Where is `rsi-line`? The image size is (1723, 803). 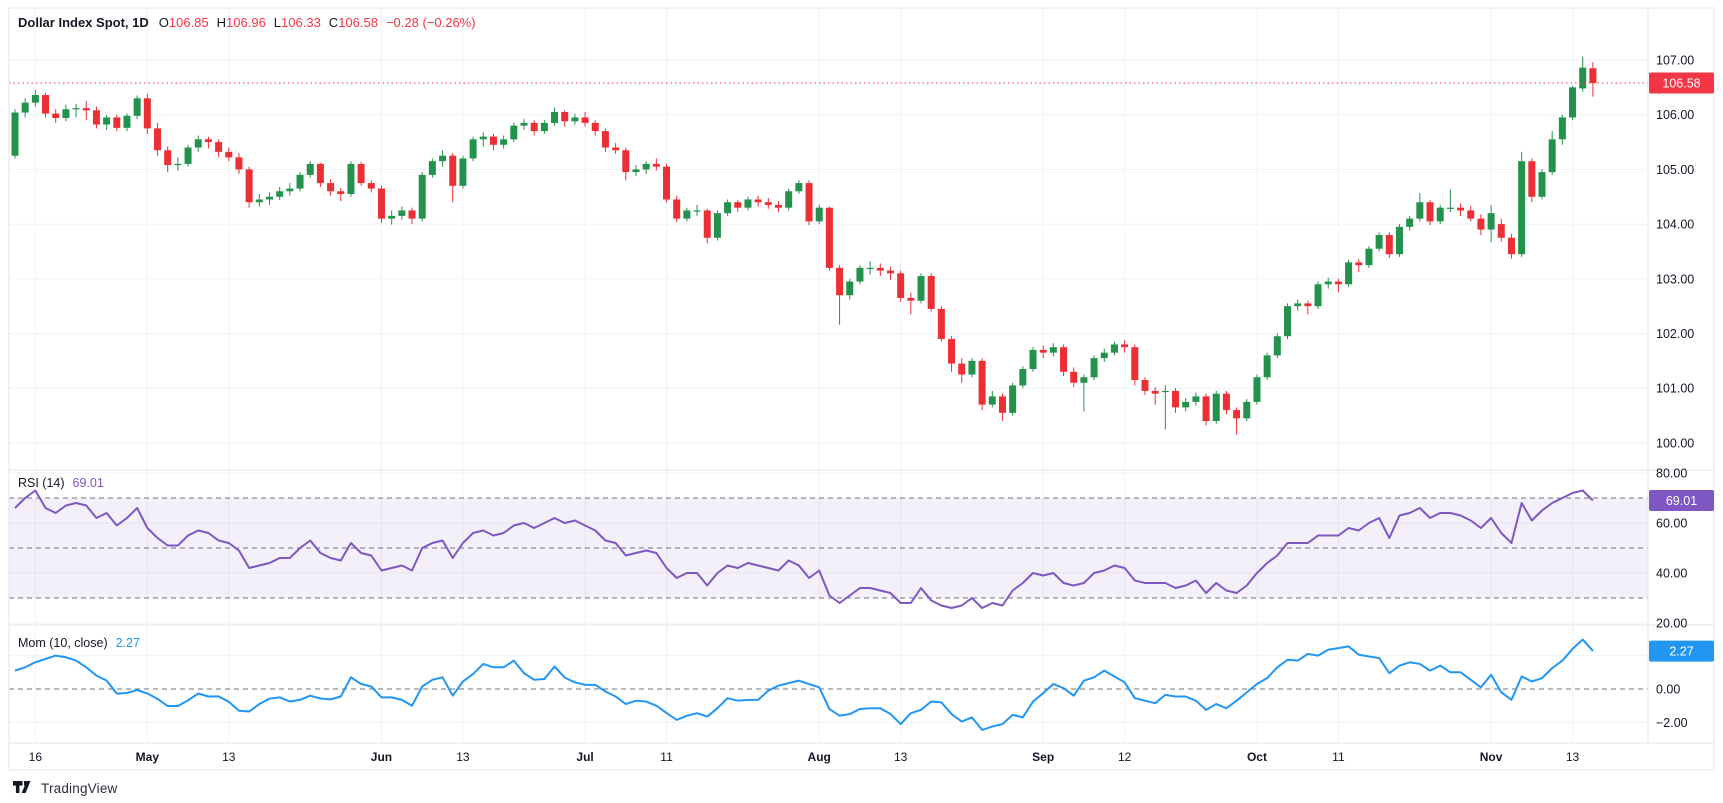 rsi-line is located at coordinates (804, 549).